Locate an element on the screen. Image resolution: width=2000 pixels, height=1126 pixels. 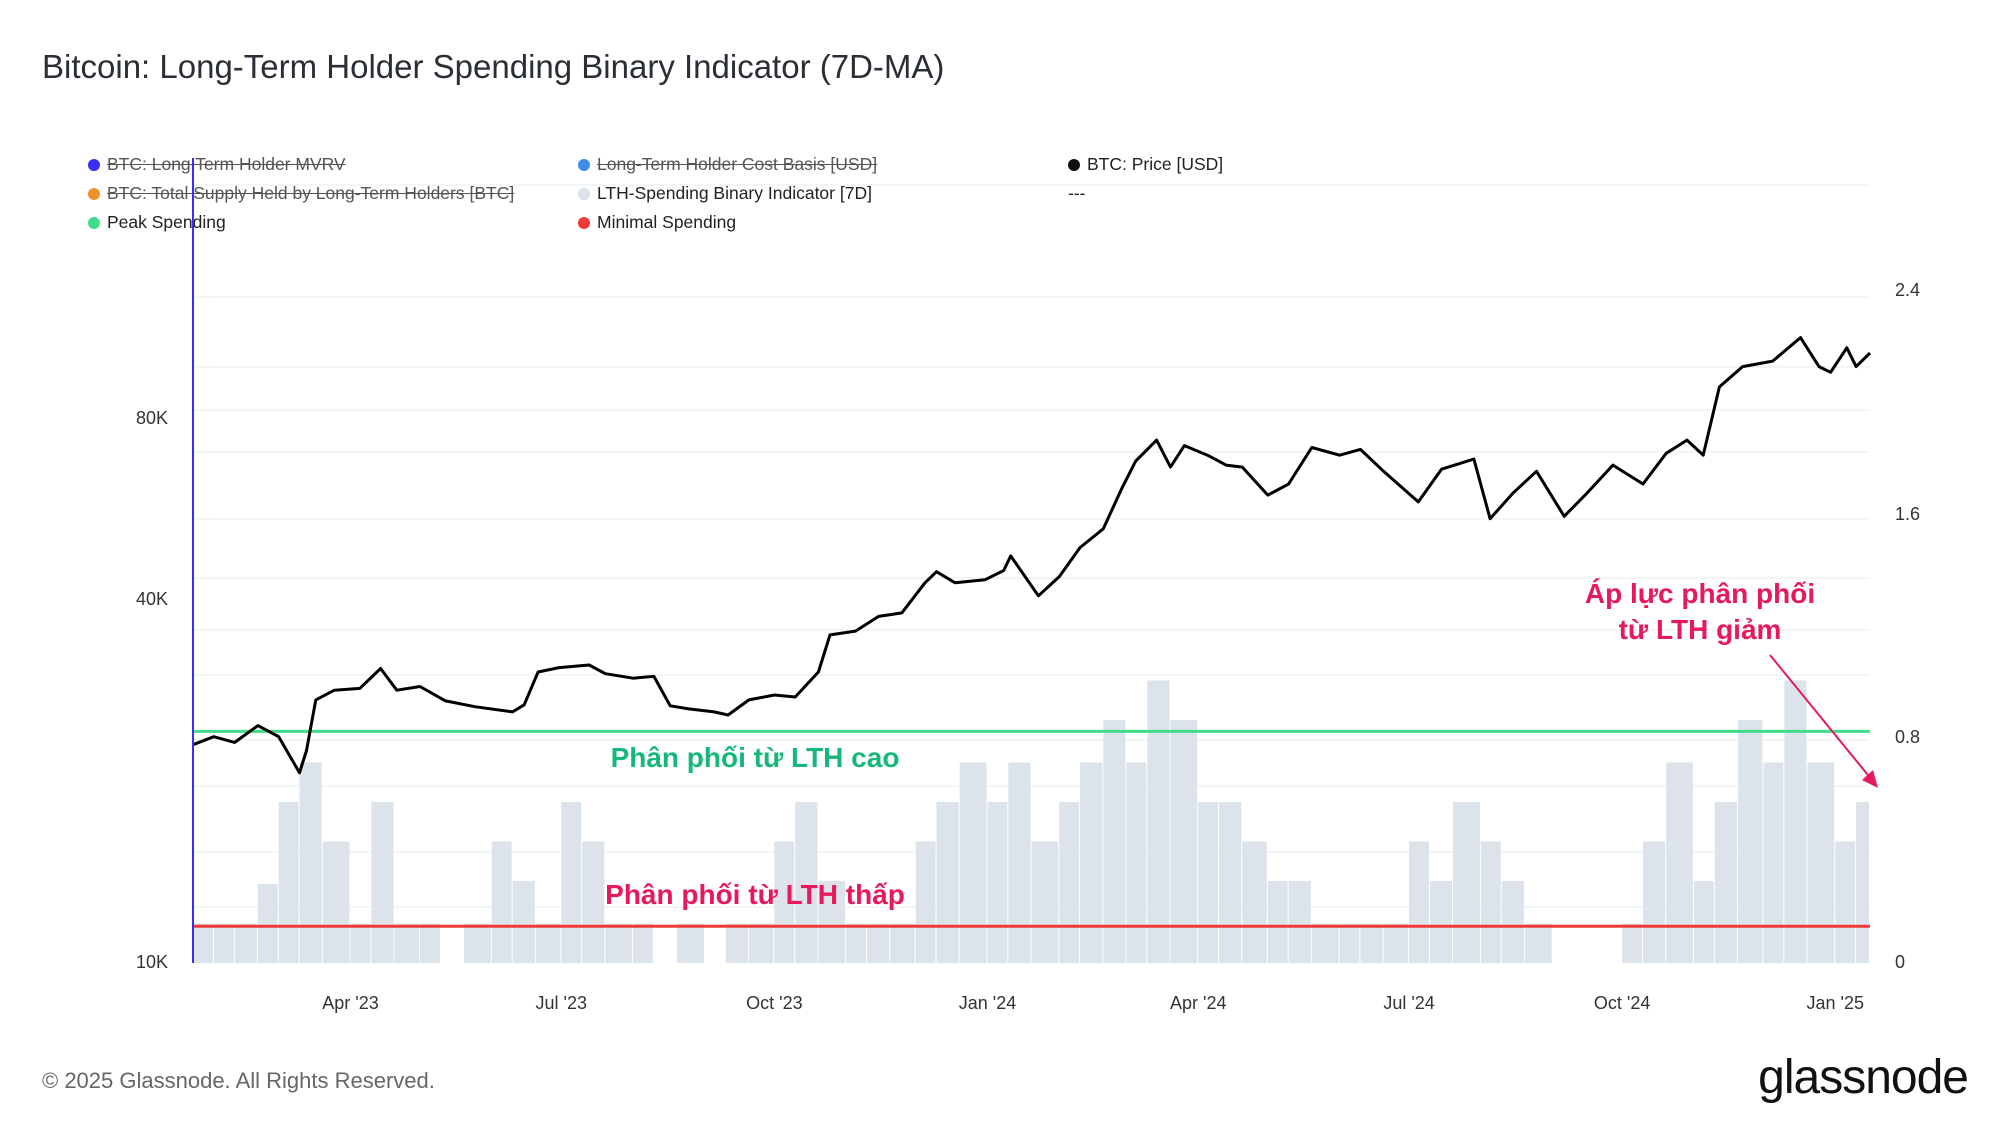
legend-label: Peak Spending is located at coordinates (166, 222).